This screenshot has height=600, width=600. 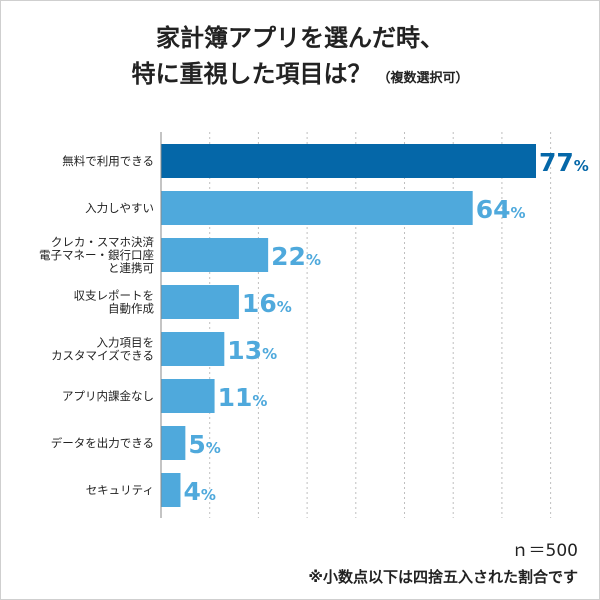 I want to click on title-line-2-main: 特に重視した項目は？, so click(x=251, y=74).